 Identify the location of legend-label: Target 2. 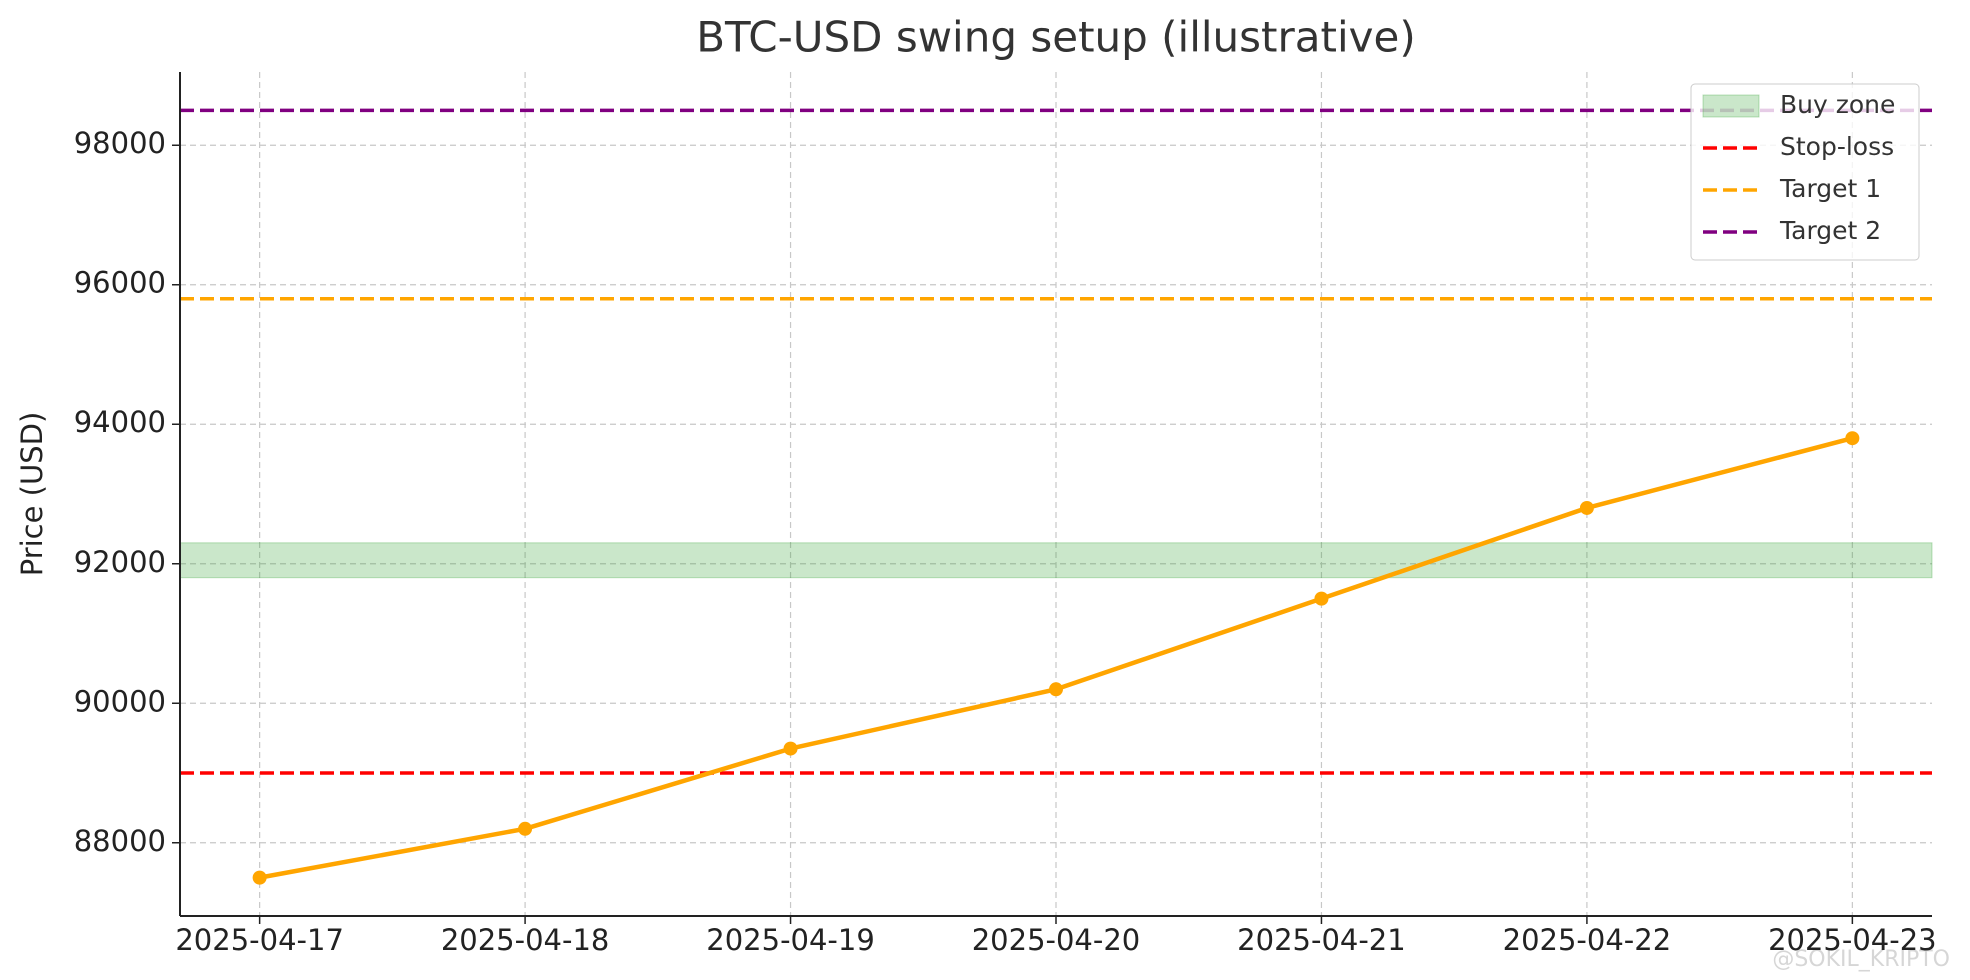
(1830, 230).